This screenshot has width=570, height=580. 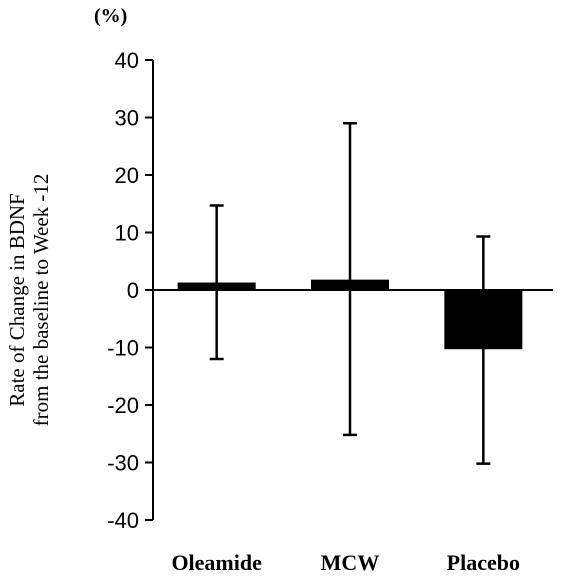 What do you see at coordinates (123, 405) in the screenshot?
I see `y-tick-label: -20` at bounding box center [123, 405].